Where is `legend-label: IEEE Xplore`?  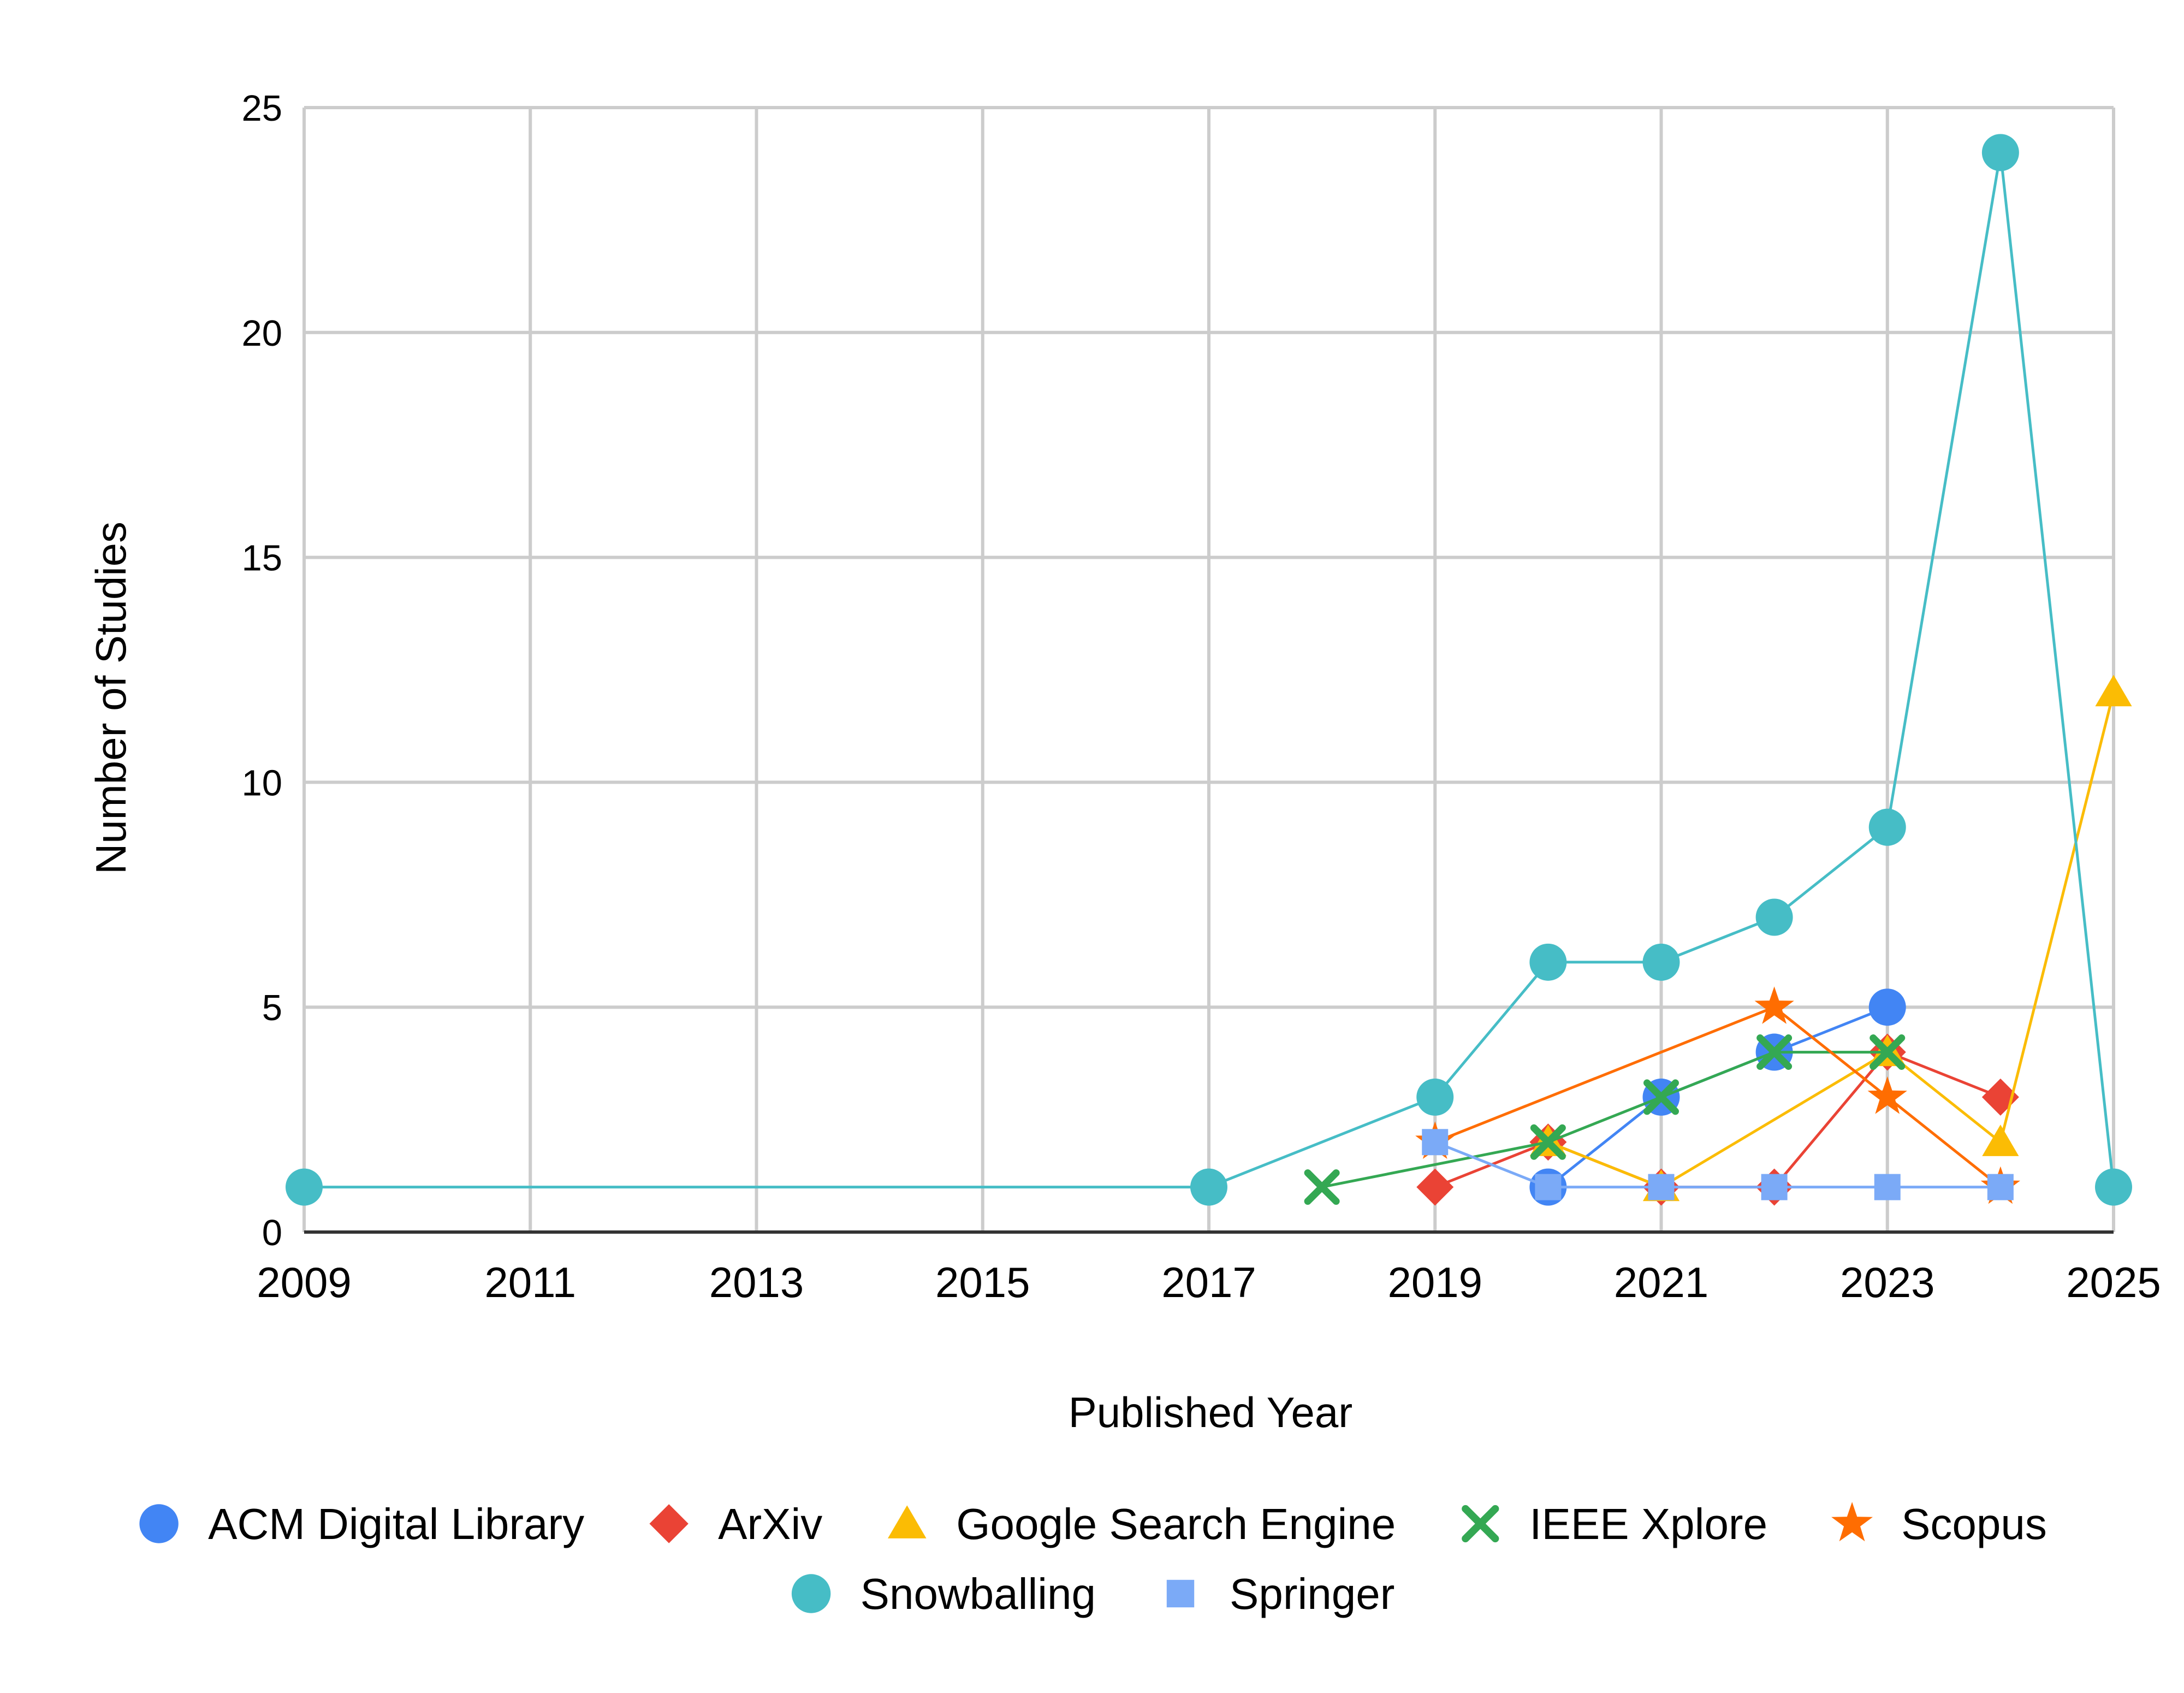 legend-label: IEEE Xplore is located at coordinates (1648, 1524).